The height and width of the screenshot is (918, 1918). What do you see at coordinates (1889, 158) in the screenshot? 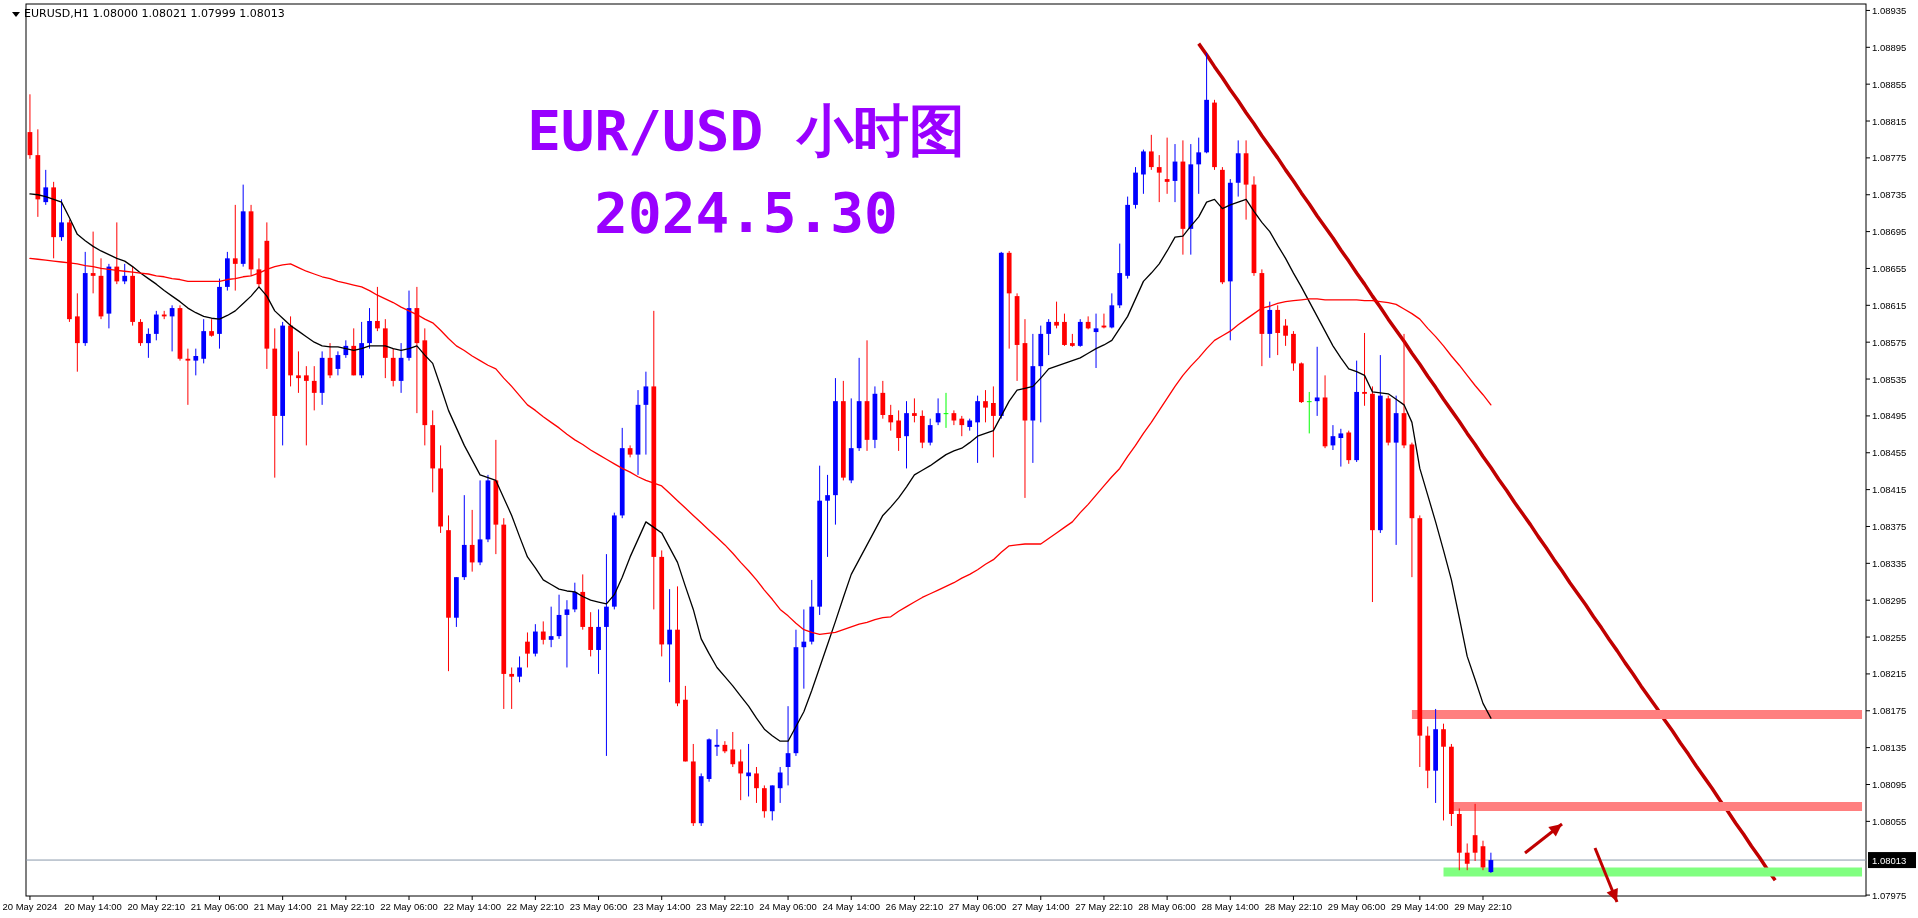
I see `y-tick-label: 1.08775` at bounding box center [1889, 158].